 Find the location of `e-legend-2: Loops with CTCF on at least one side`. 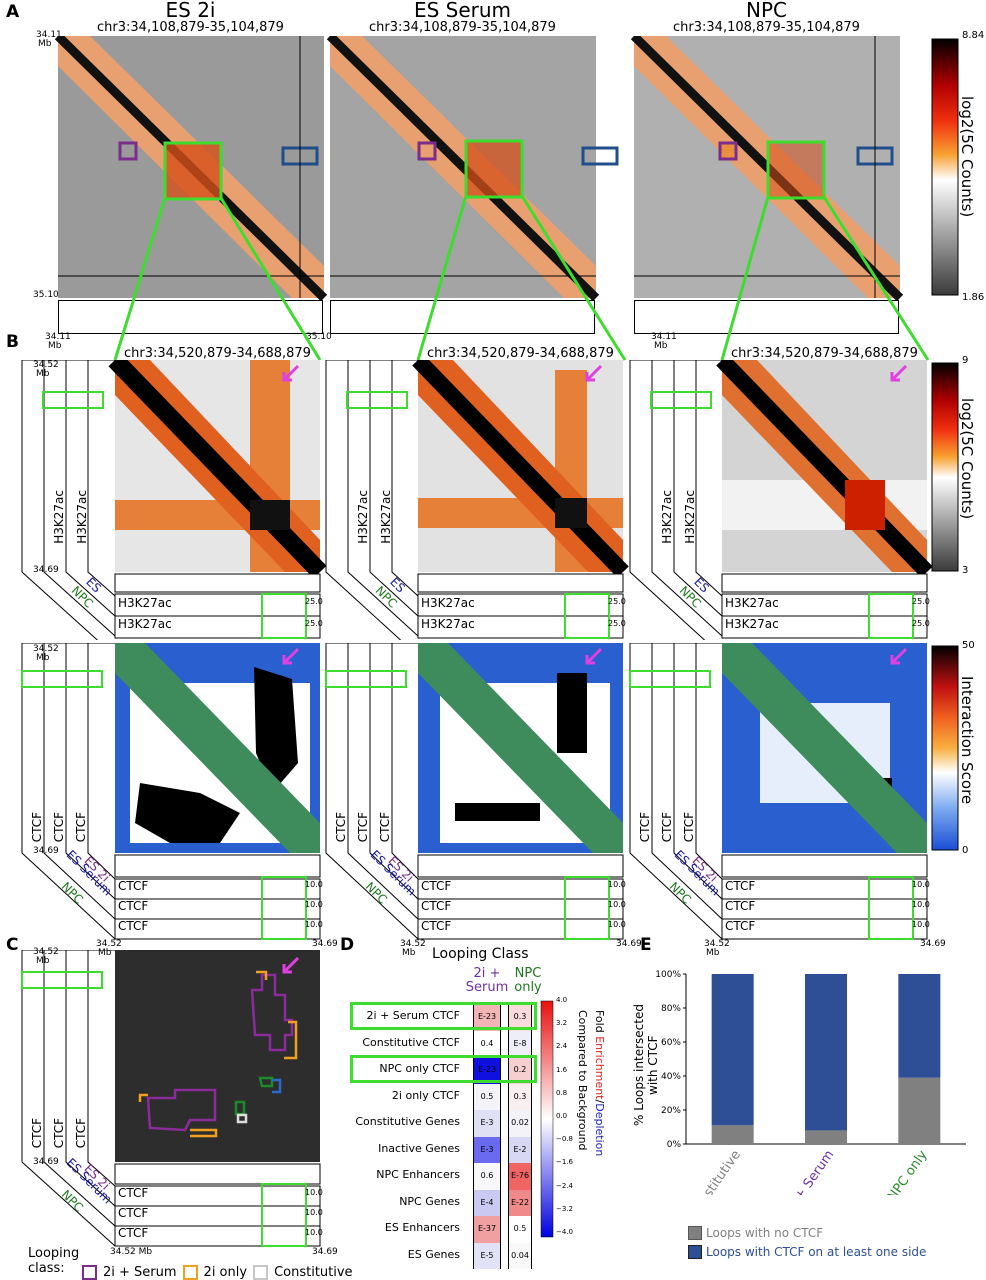

e-legend-2: Loops with CTCF on at least one side is located at coordinates (807, 1252).